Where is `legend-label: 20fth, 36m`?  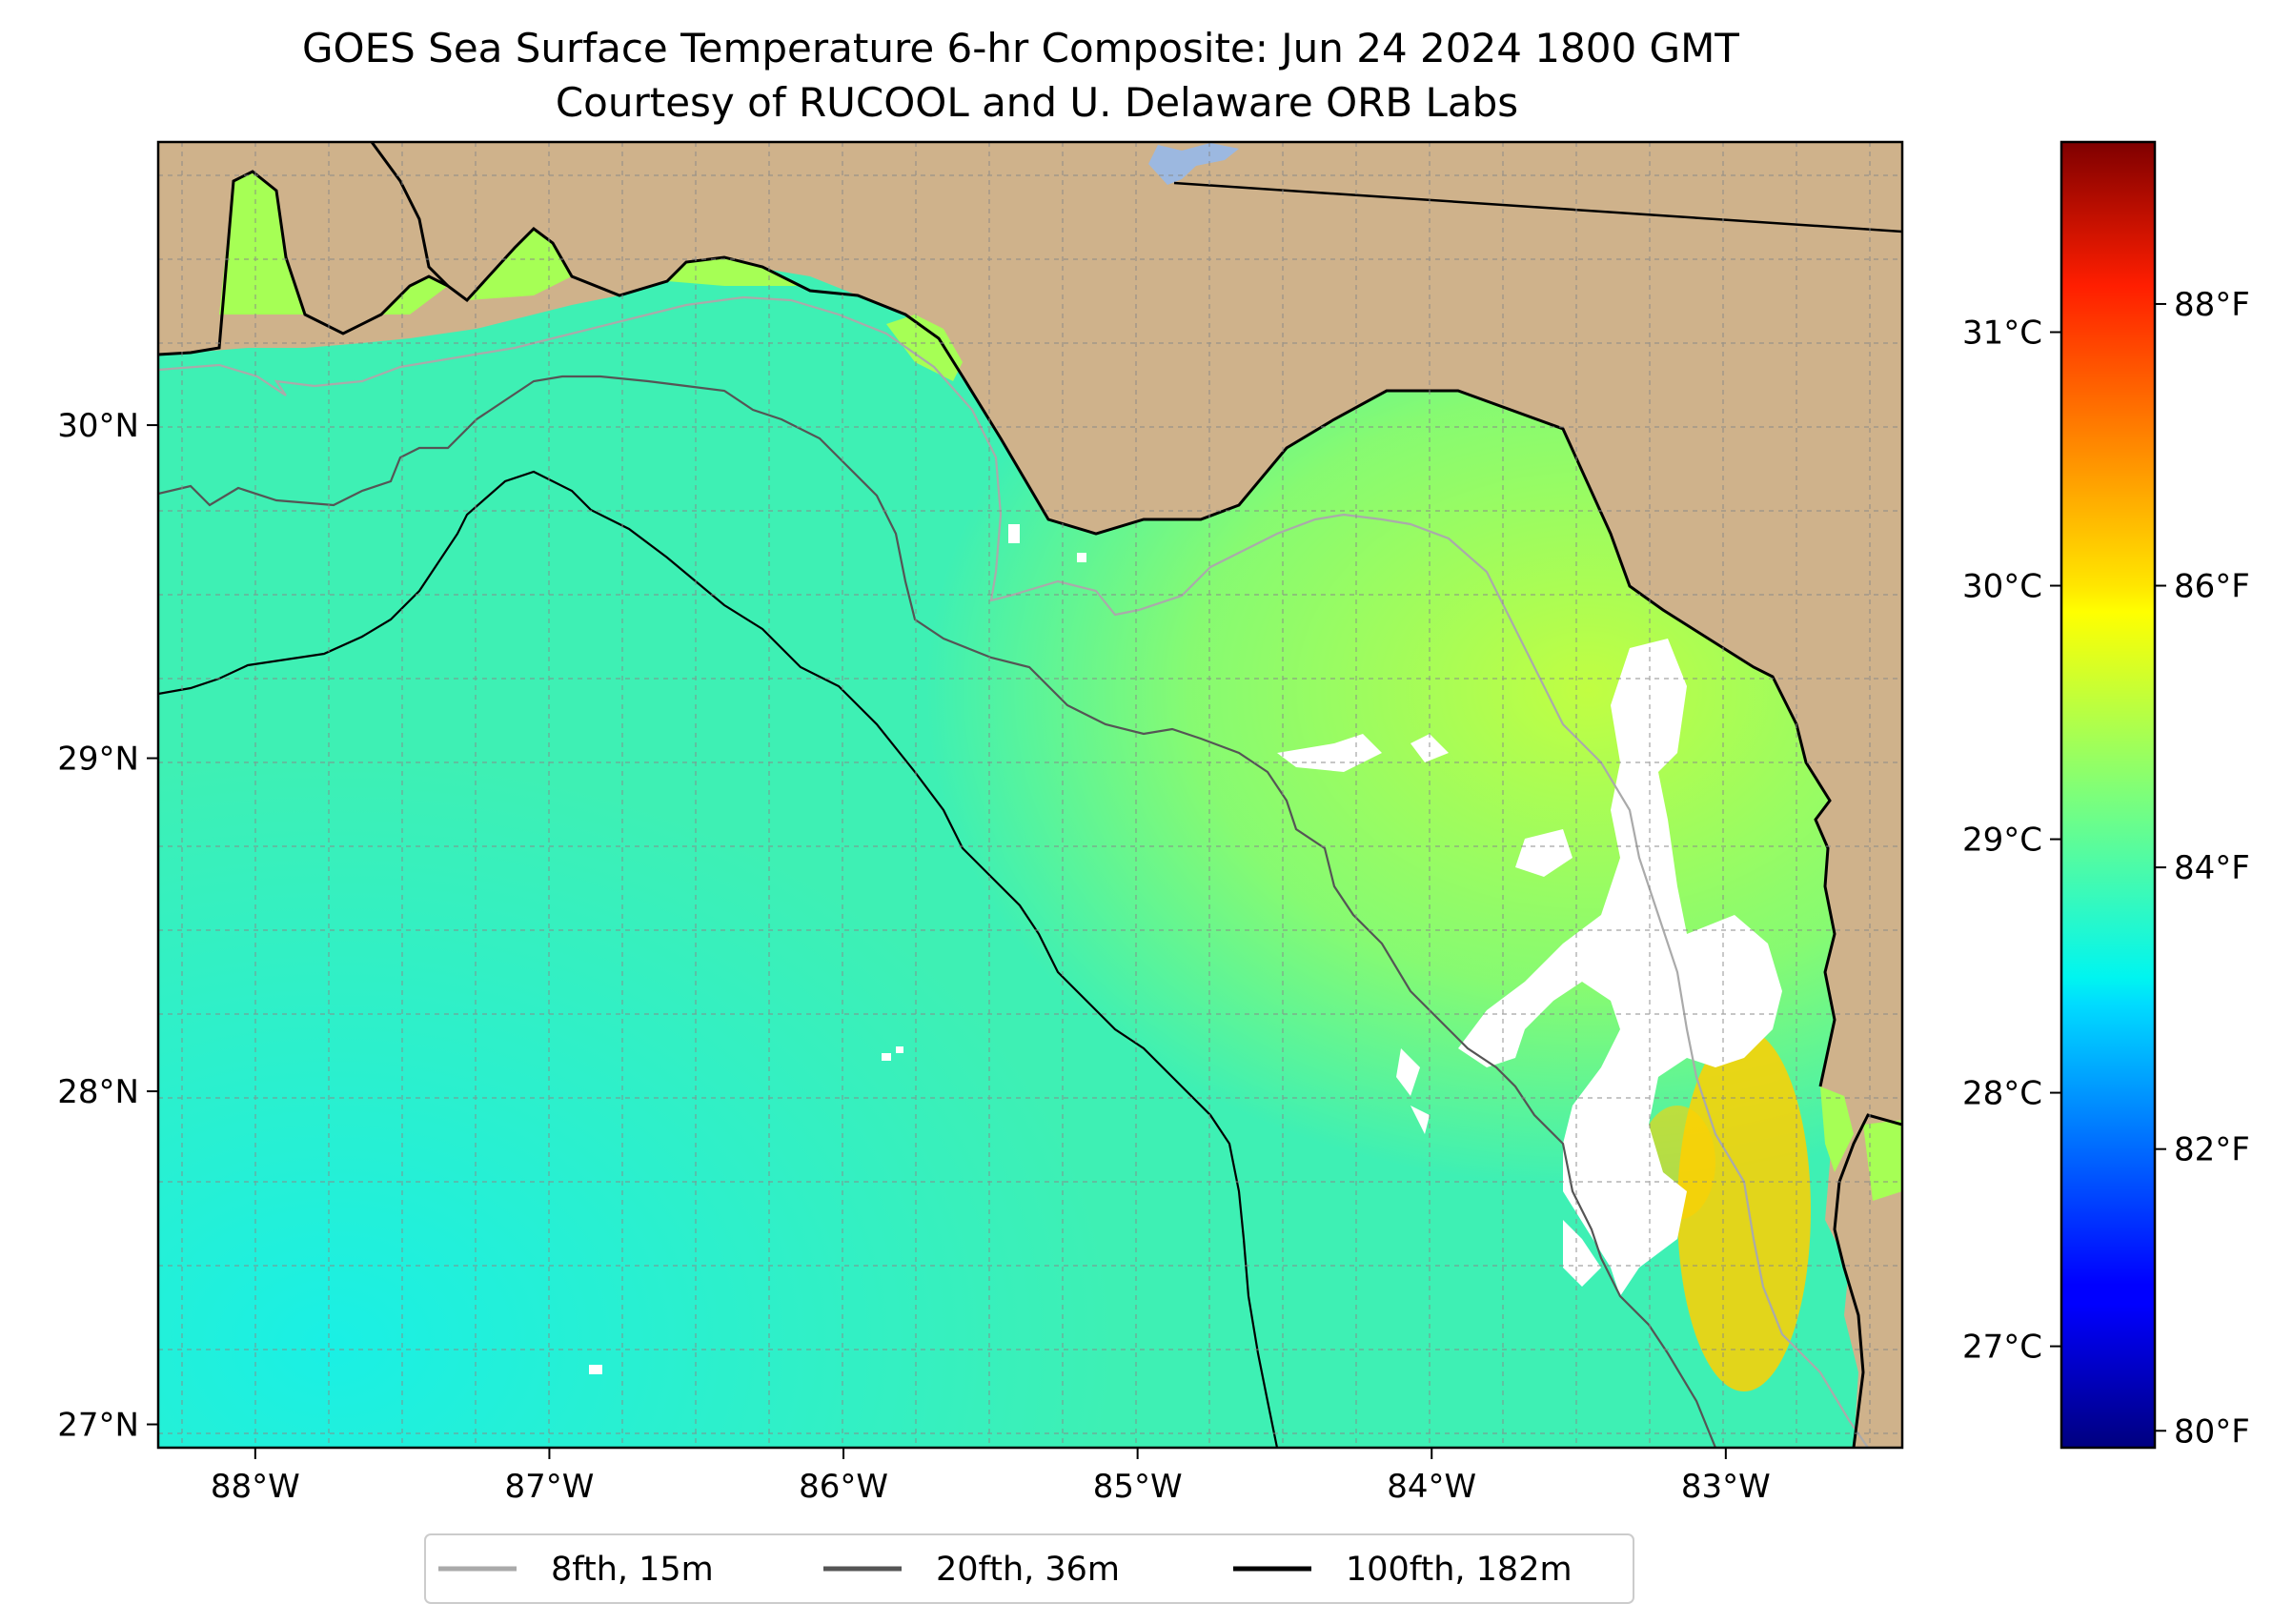
legend-label: 20fth, 36m is located at coordinates (1028, 1570).